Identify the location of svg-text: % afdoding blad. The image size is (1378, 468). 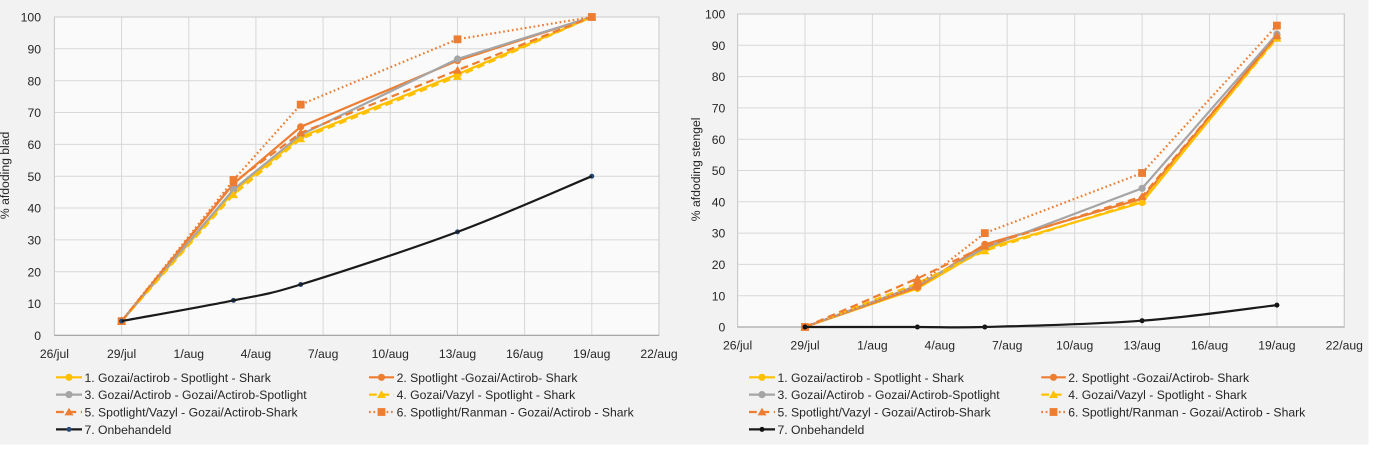
(6, 175).